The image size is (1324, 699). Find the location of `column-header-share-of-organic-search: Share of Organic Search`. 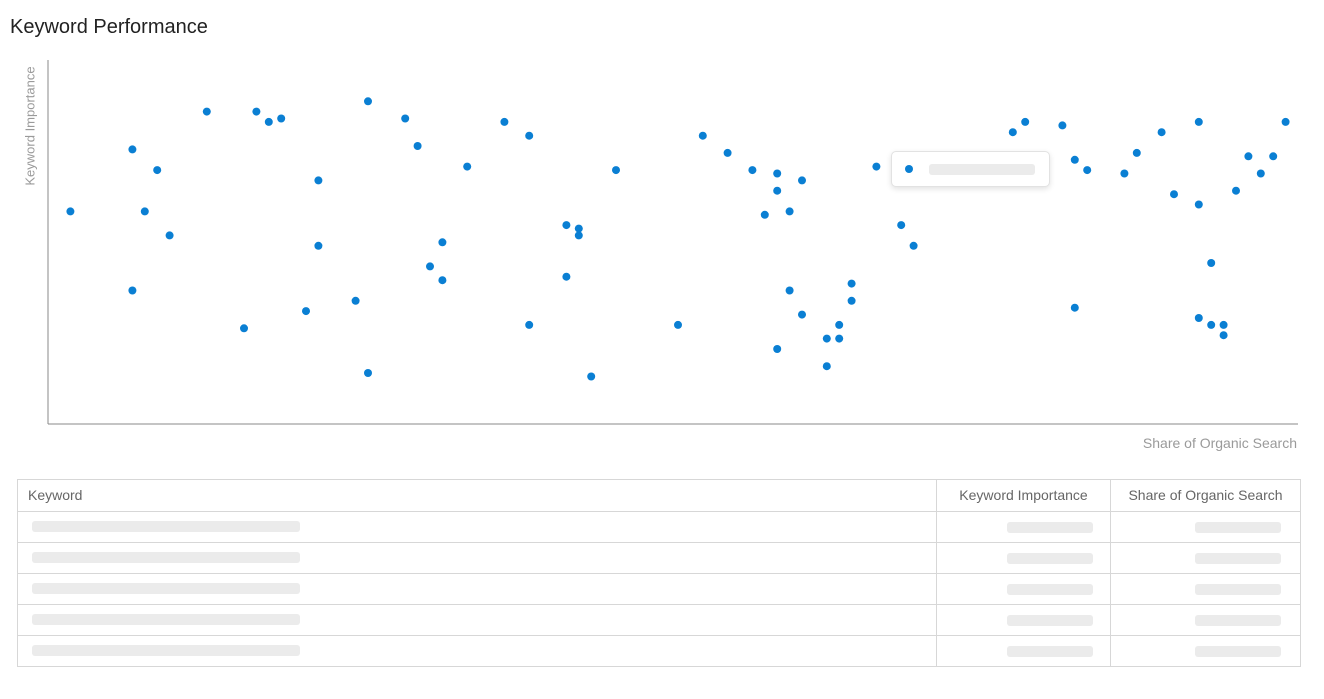

column-header-share-of-organic-search: Share of Organic Search is located at coordinates (1205, 495).